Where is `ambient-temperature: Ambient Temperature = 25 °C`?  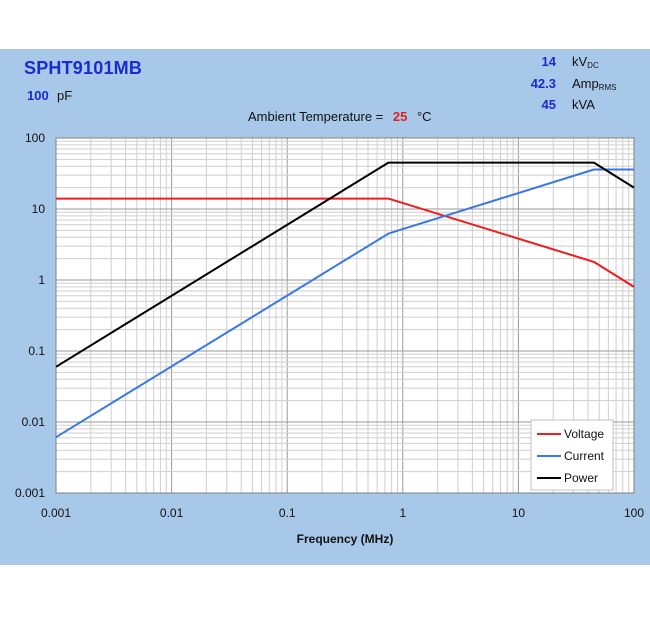
ambient-temperature: Ambient Temperature = 25 °C is located at coordinates (340, 116).